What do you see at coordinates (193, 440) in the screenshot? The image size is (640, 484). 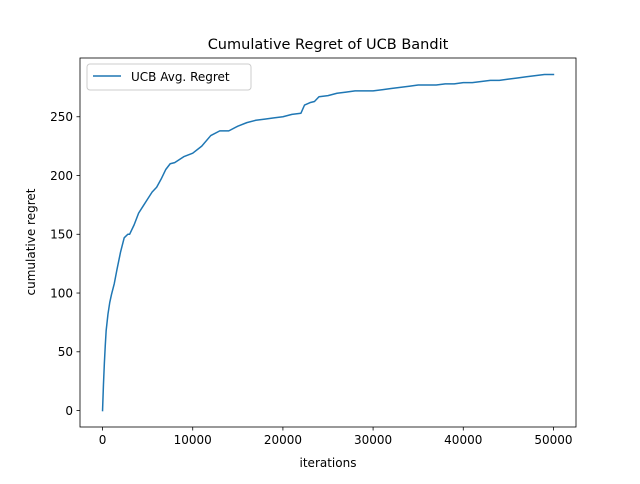 I see `x-tick-label: 10000` at bounding box center [193, 440].